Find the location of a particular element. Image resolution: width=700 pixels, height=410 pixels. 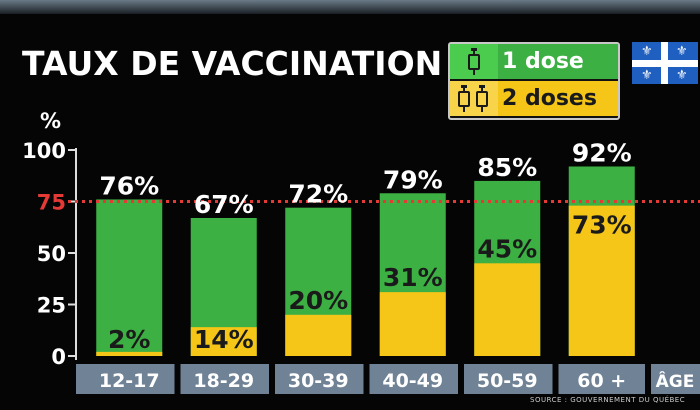

syringe-icon is located at coordinates (474, 61).